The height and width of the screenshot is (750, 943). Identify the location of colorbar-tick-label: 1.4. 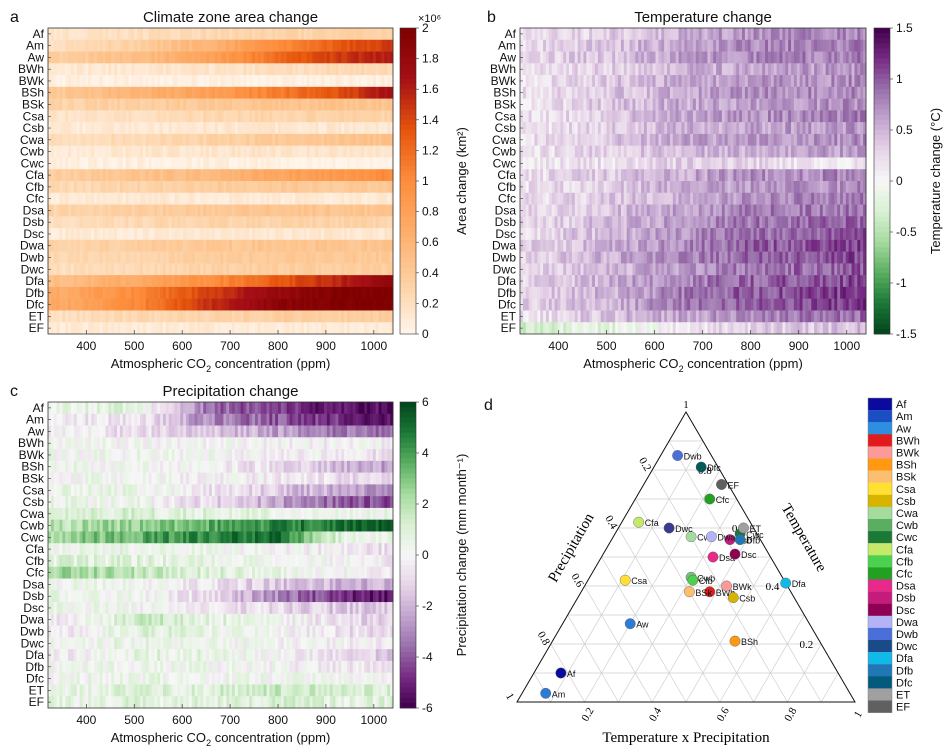
(430, 120).